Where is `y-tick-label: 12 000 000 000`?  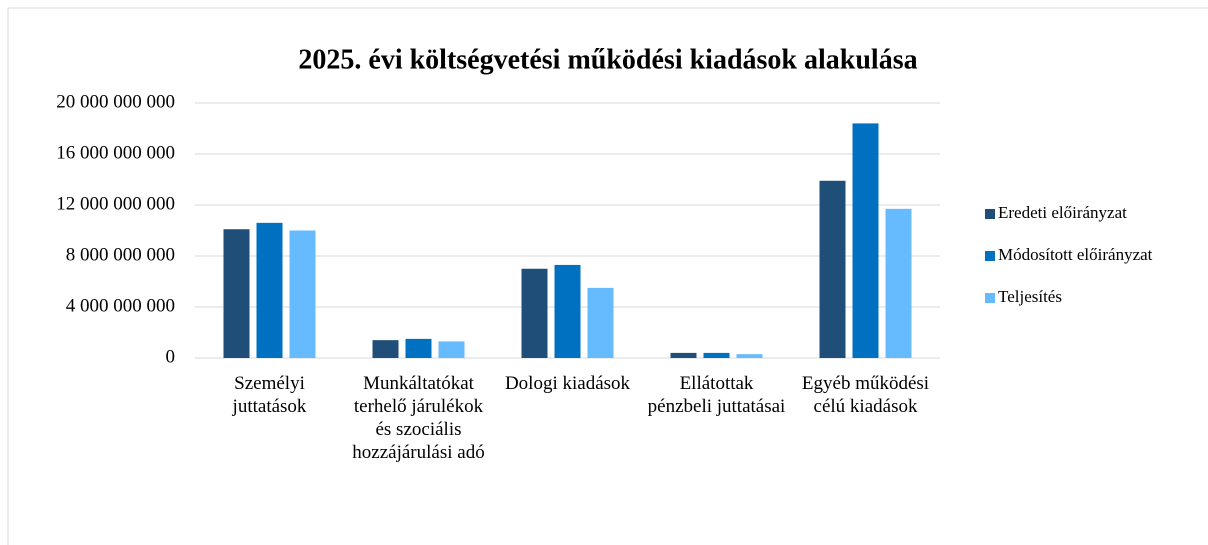 y-tick-label: 12 000 000 000 is located at coordinates (115, 203).